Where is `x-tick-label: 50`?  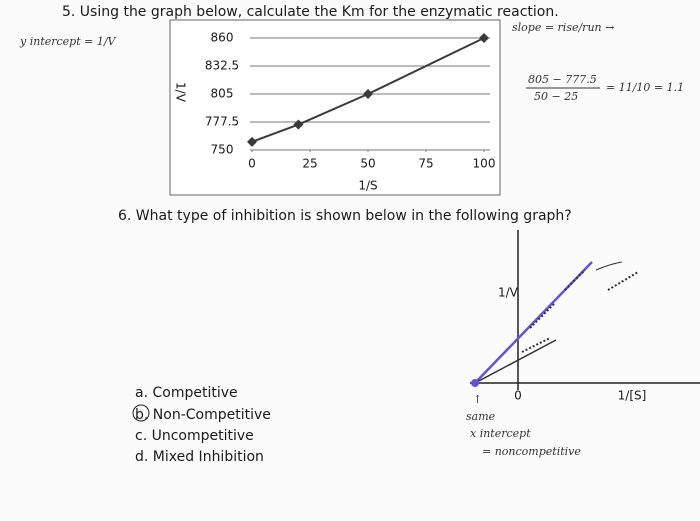
x-tick-label: 50 is located at coordinates (367, 164).